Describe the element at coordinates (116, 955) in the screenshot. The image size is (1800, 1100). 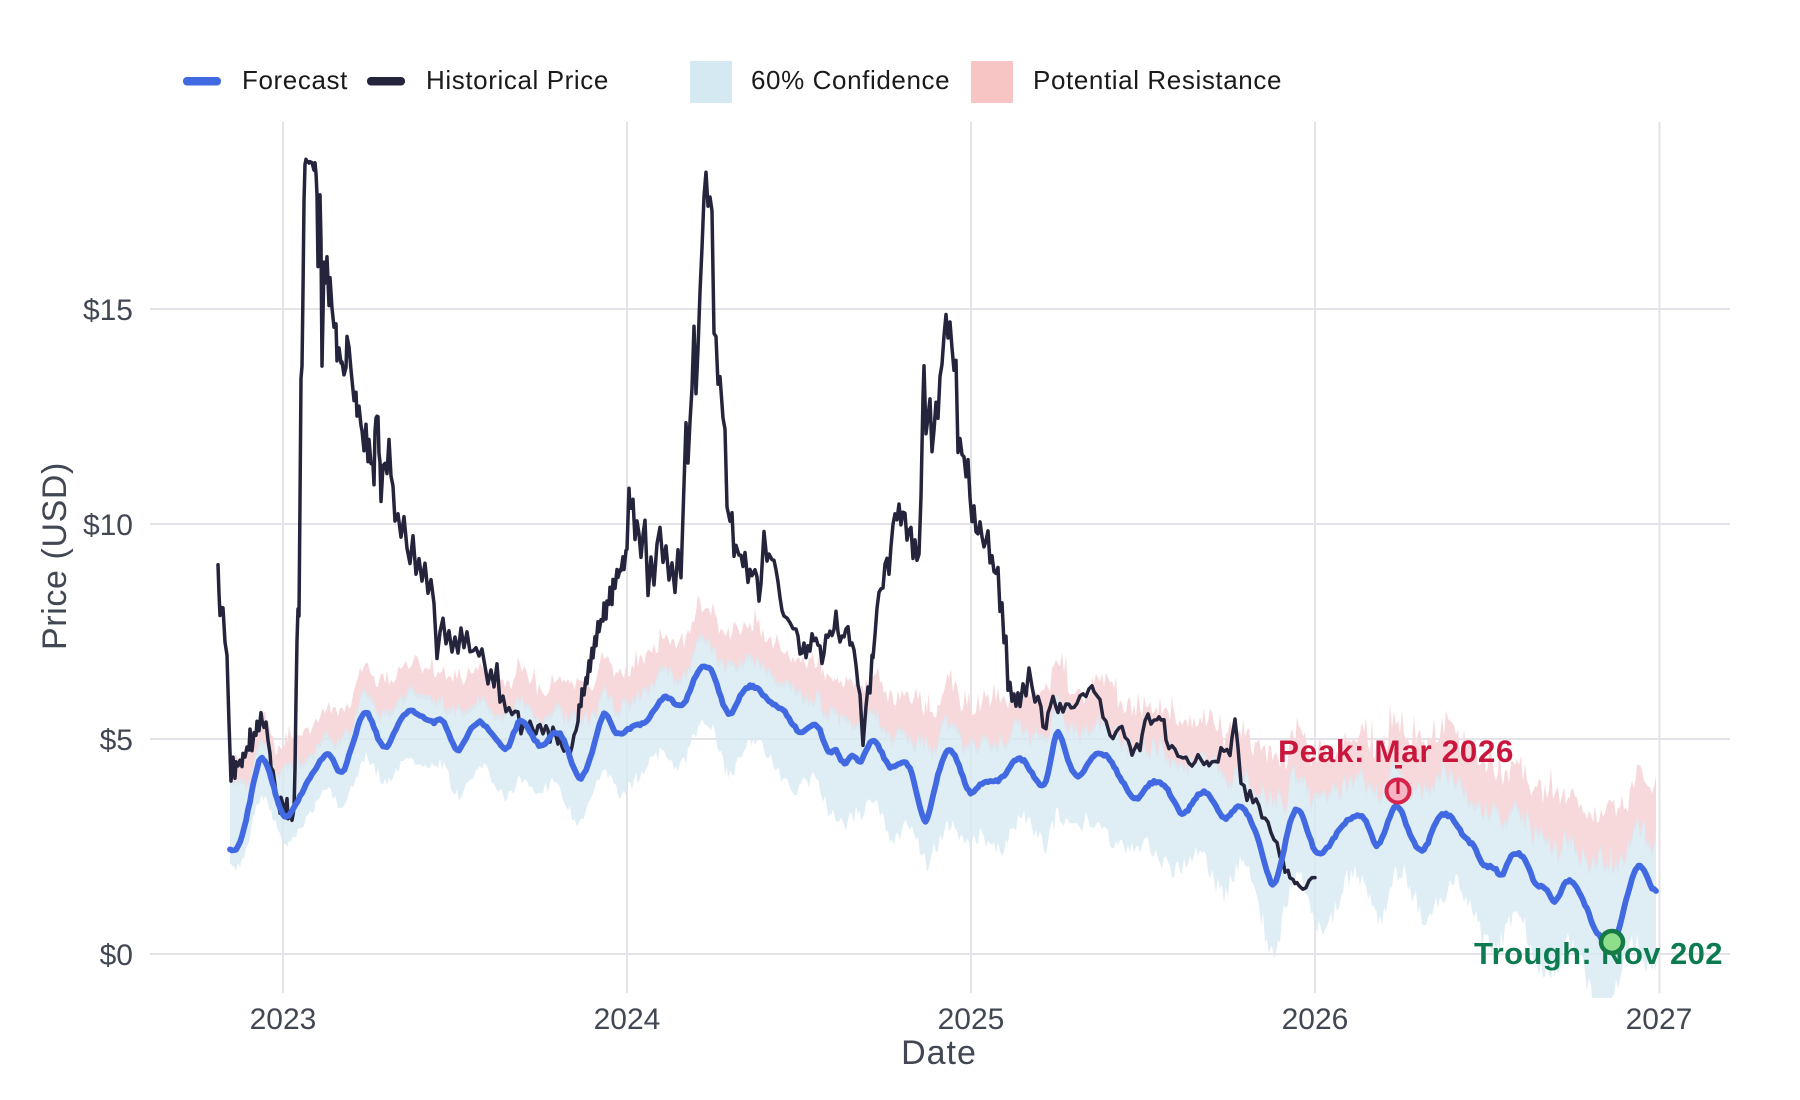
I see `svg-text: $0` at that location.